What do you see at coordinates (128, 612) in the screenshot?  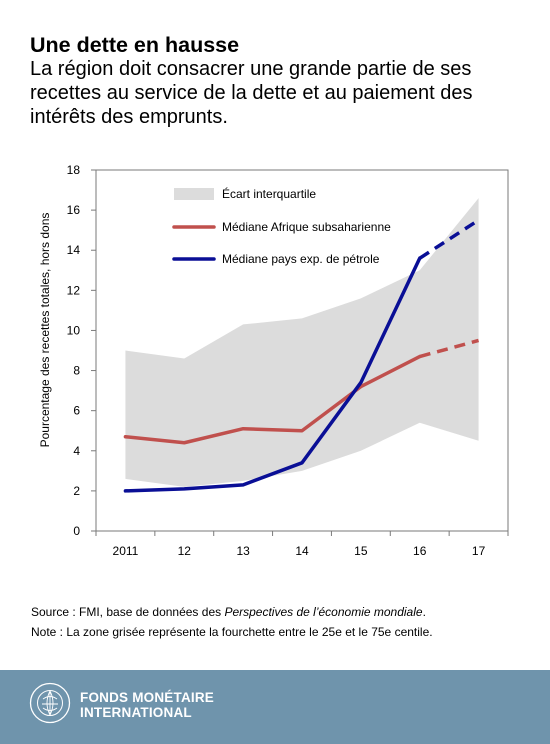 I see `source-prefix: Source : FMI, base de données des` at bounding box center [128, 612].